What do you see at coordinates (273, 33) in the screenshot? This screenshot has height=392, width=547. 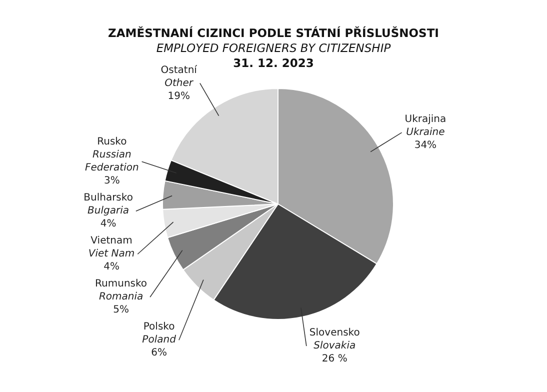 I see `chart-title: ZAMĚSTNANÍ CIZINCI PODLE STÁTNÍ PŘÍSLUŠNOSTI` at bounding box center [273, 33].